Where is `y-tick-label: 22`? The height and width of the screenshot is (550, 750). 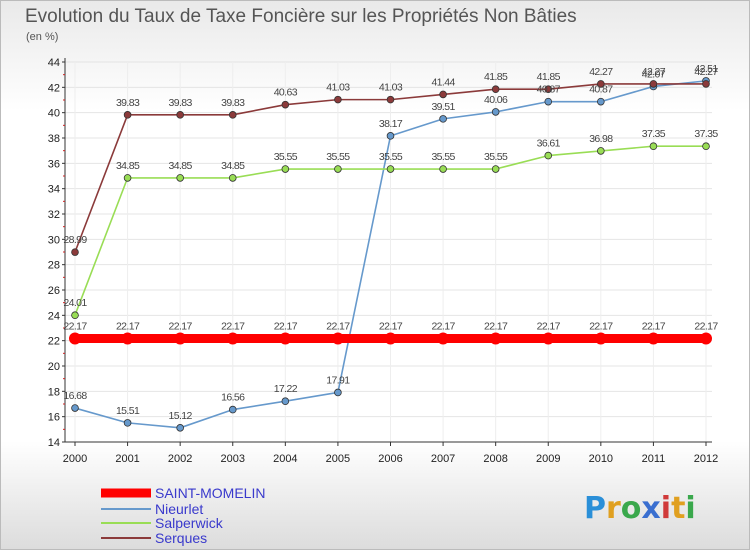 y-tick-label: 22 is located at coordinates (54, 342).